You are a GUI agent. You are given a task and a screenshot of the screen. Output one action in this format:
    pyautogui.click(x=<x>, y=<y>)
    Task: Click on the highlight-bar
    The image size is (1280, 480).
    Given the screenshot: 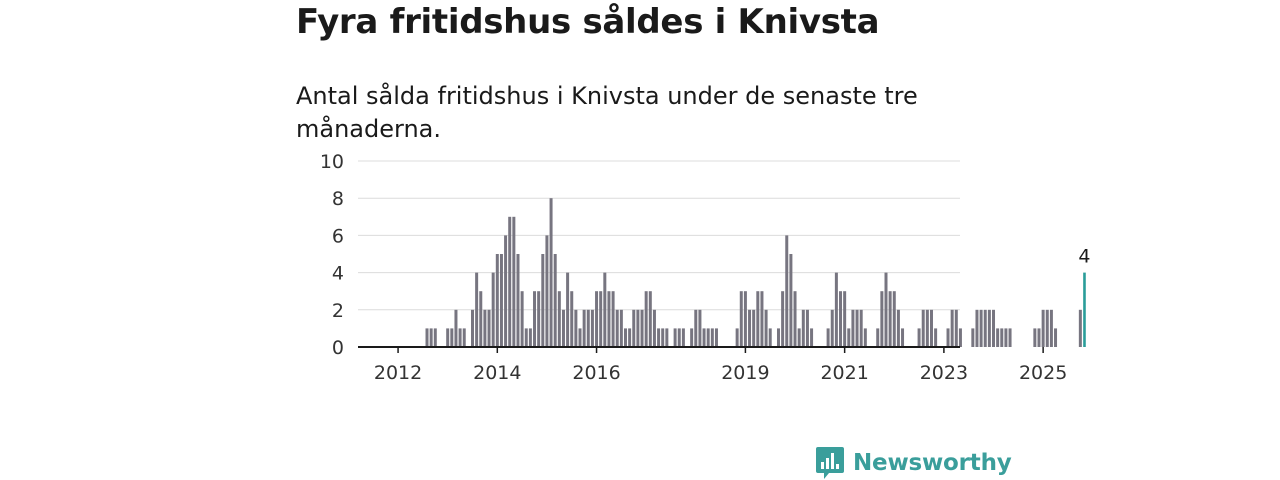 What is the action you would take?
    pyautogui.click(x=1084, y=309)
    